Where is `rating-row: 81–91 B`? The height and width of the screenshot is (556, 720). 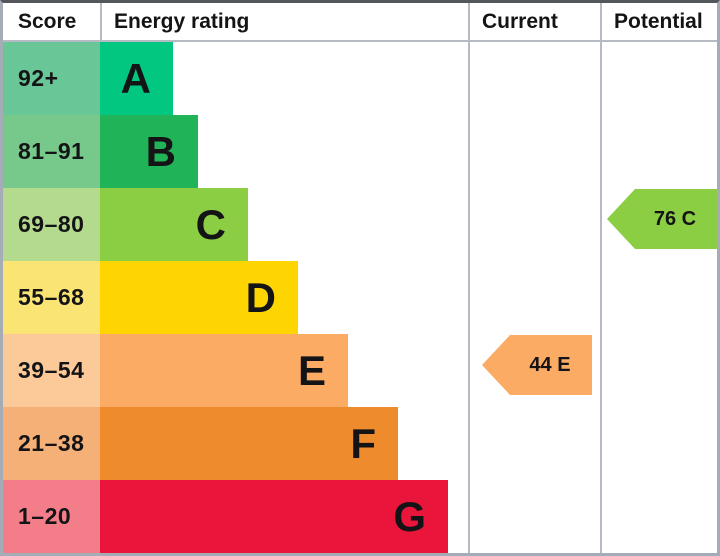
rating-row: 81–91 B is located at coordinates (360, 151).